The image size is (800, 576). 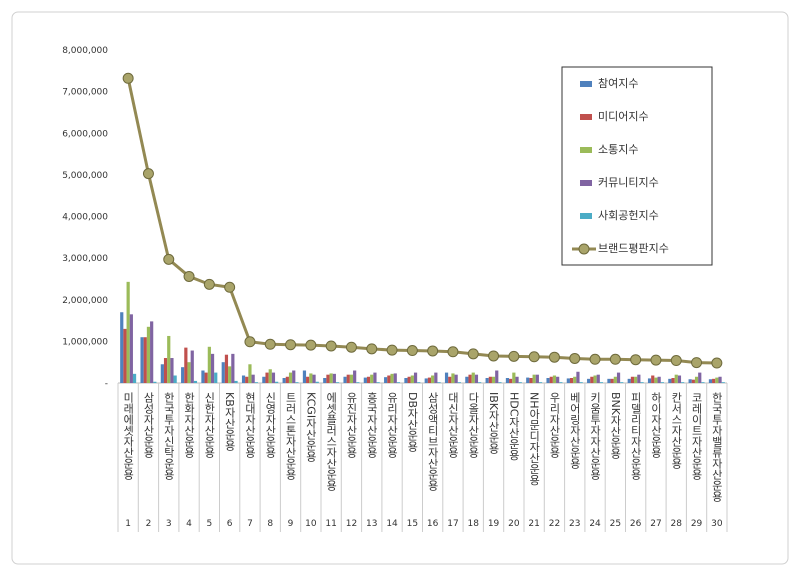 What do you see at coordinates (635, 436) in the screenshot?
I see `x-tick-label: 피델리티자산운용` at bounding box center [635, 436].